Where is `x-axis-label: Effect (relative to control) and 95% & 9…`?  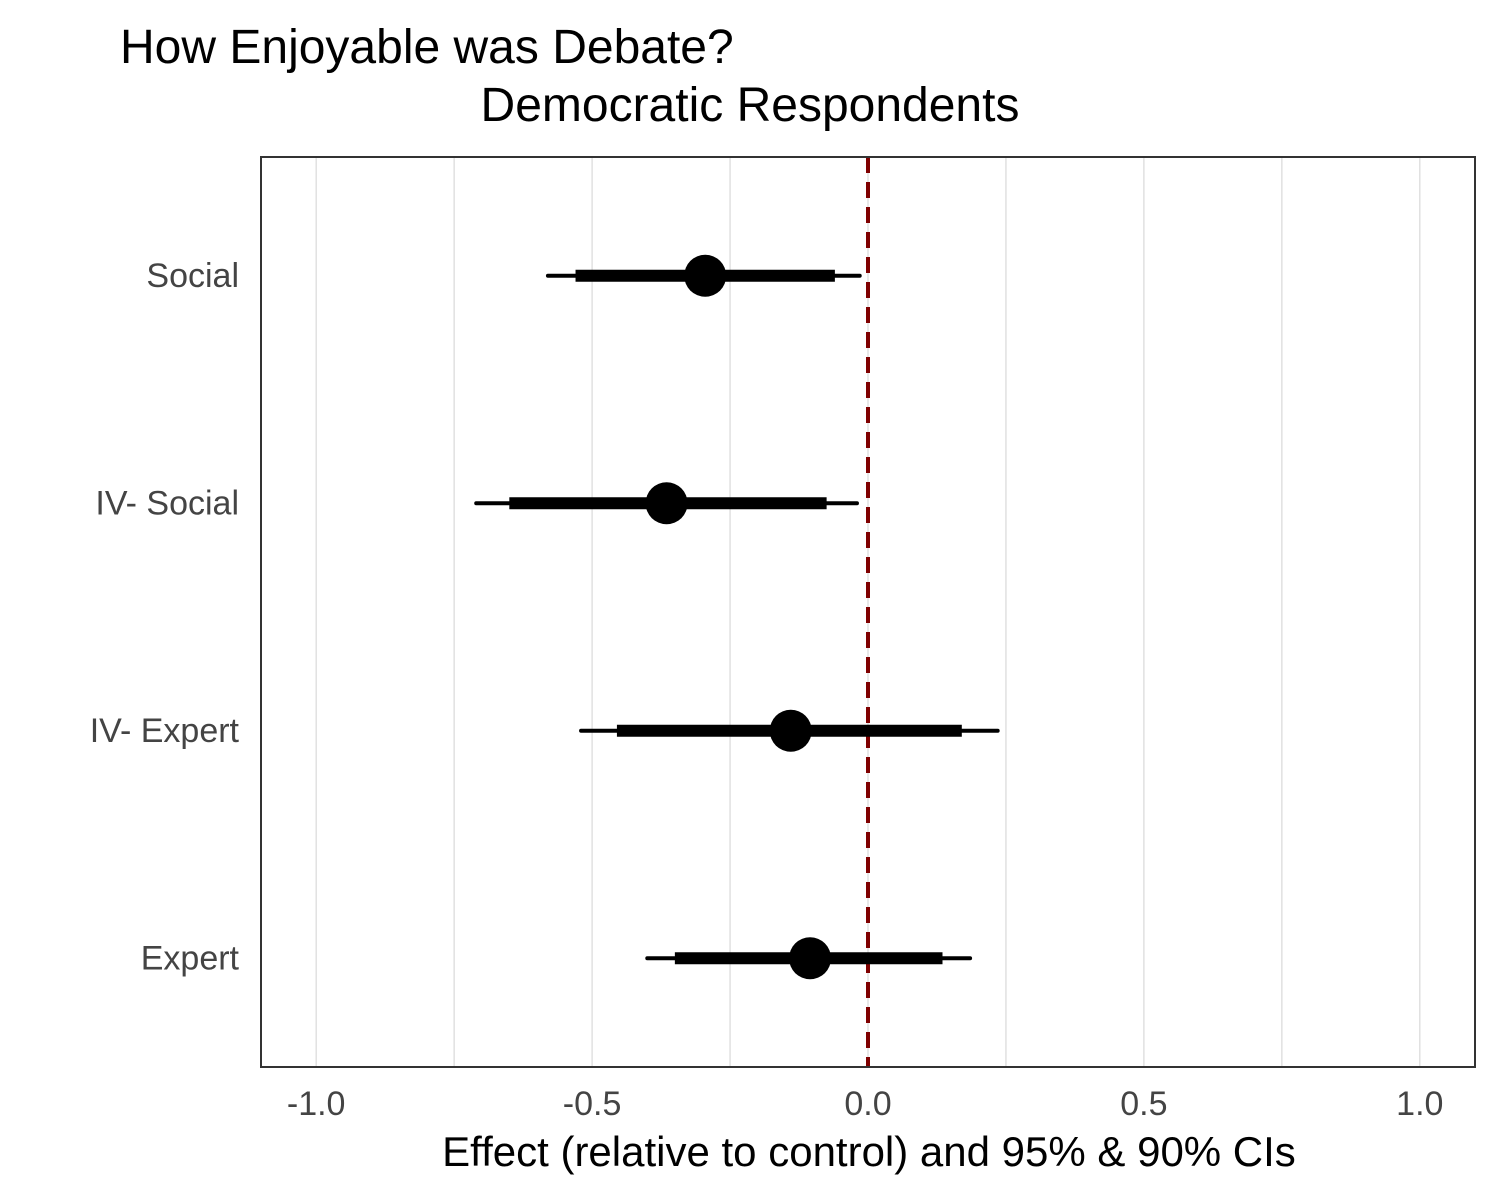
x-axis-label: Effect (relative to control) and 95% & 9… is located at coordinates (869, 1151).